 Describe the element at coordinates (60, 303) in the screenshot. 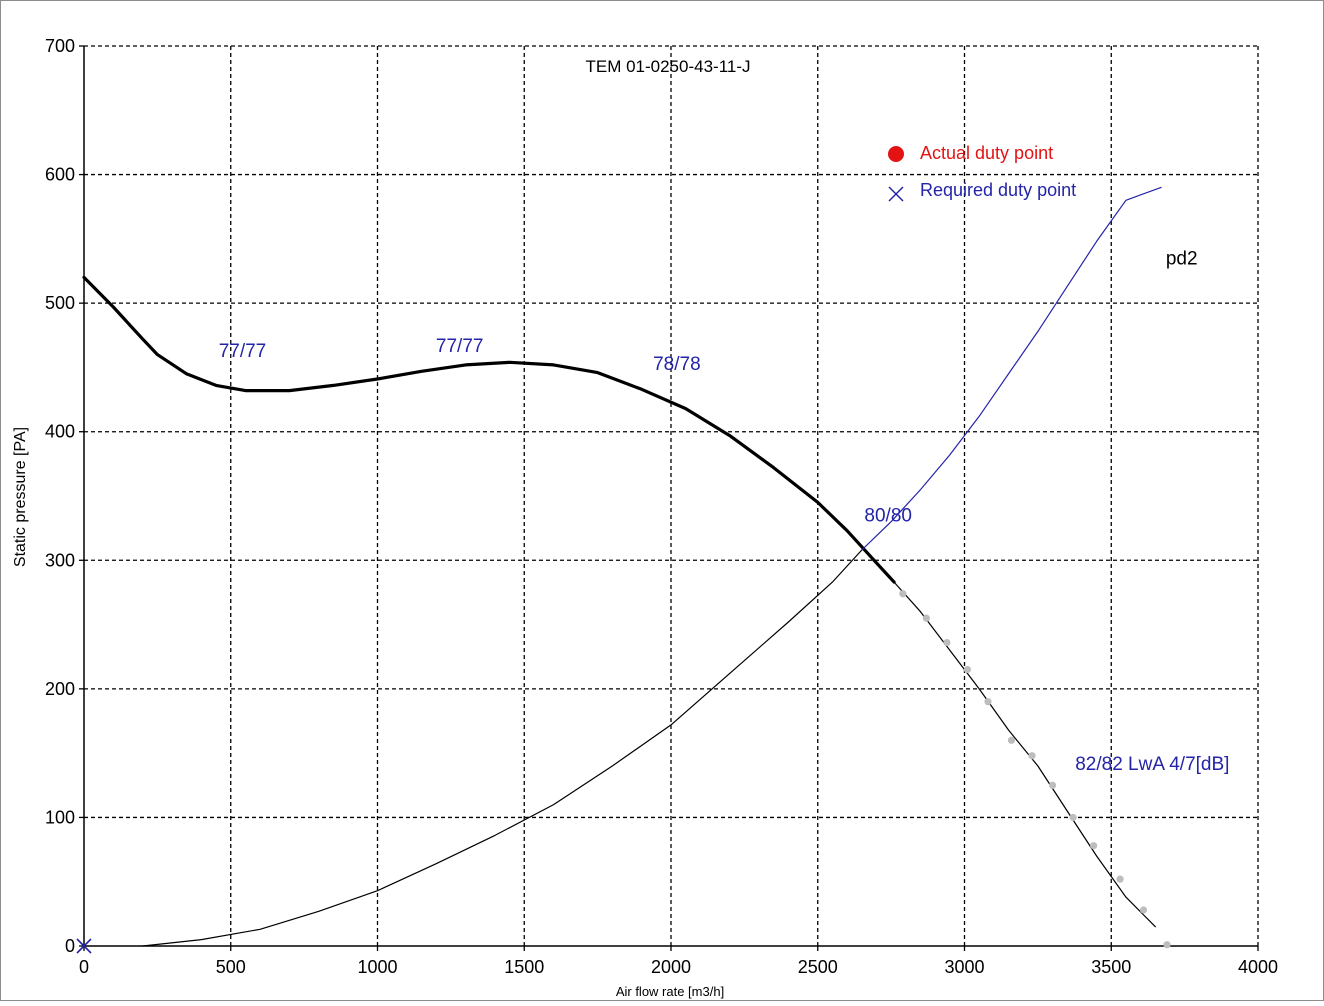

I see `y-tick-label: 500` at that location.